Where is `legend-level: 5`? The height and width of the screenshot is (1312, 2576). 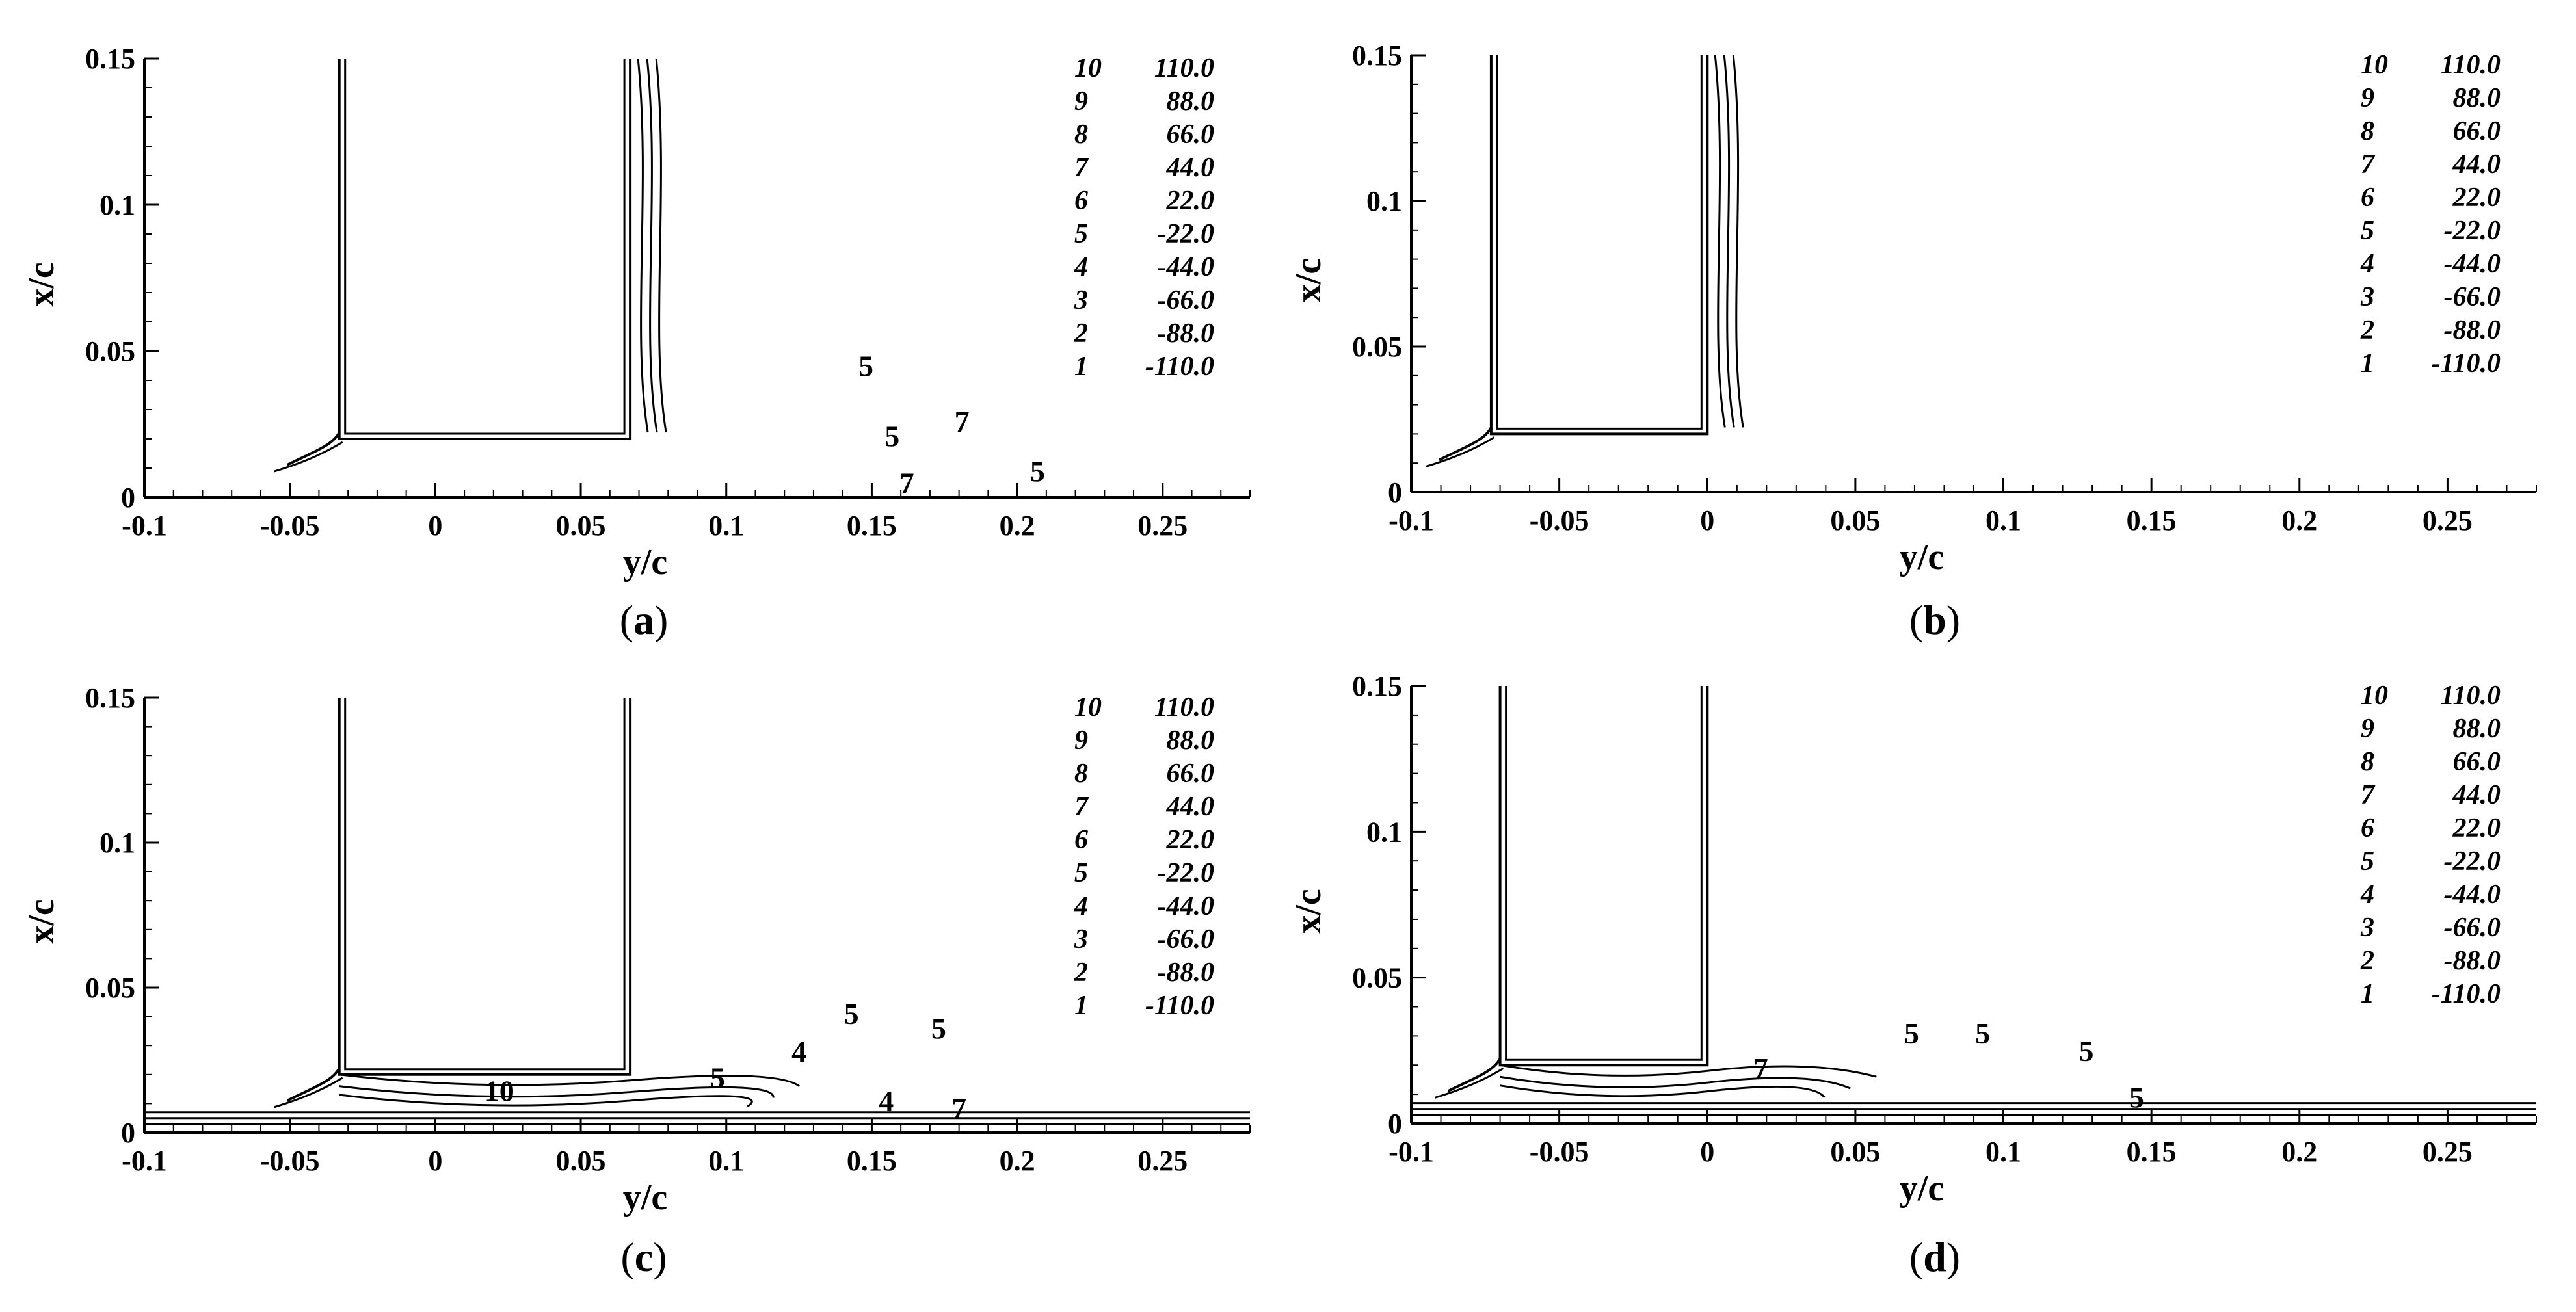
legend-level: 5 is located at coordinates (1081, 873).